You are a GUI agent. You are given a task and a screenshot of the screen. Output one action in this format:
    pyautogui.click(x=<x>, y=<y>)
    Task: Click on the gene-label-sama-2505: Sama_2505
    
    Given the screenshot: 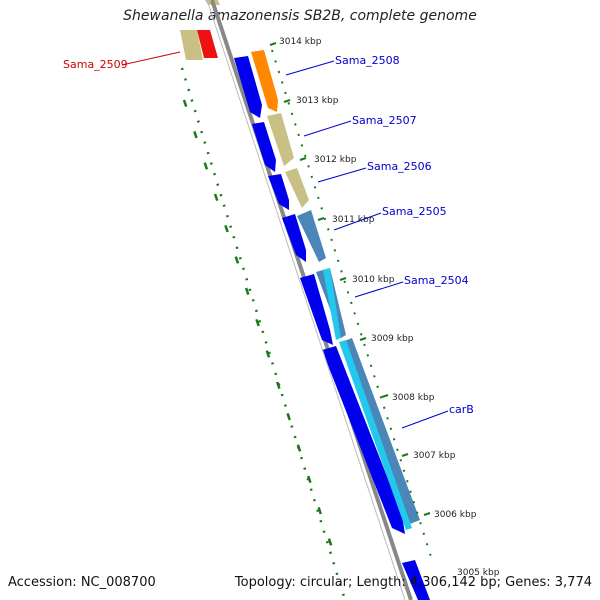 What is the action you would take?
    pyautogui.click(x=414, y=211)
    